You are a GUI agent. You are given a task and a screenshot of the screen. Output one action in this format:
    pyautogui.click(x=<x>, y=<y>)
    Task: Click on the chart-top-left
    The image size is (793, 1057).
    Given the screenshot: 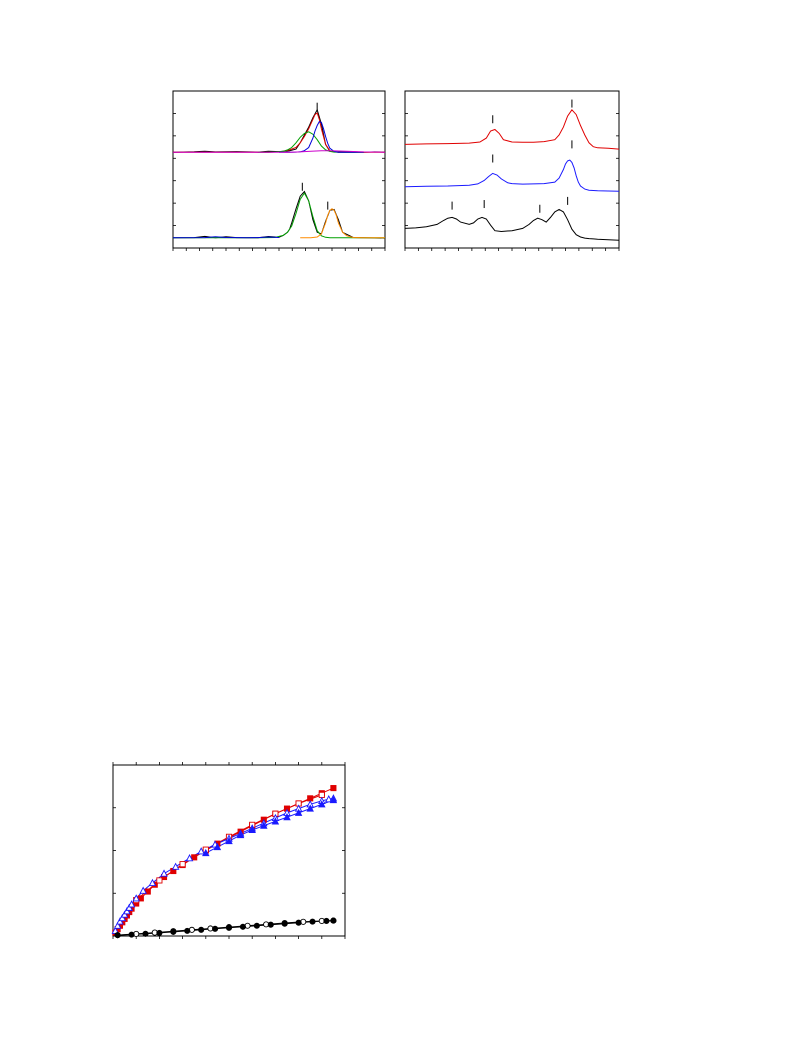 What is the action you would take?
    pyautogui.click(x=279, y=170)
    